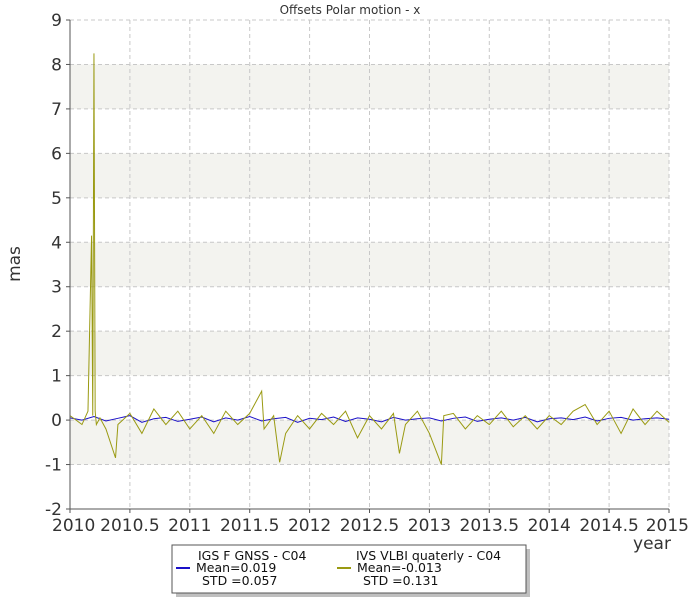 The height and width of the screenshot is (600, 700). Describe the element at coordinates (56, 154) in the screenshot. I see `y-tick-label: 6` at that location.